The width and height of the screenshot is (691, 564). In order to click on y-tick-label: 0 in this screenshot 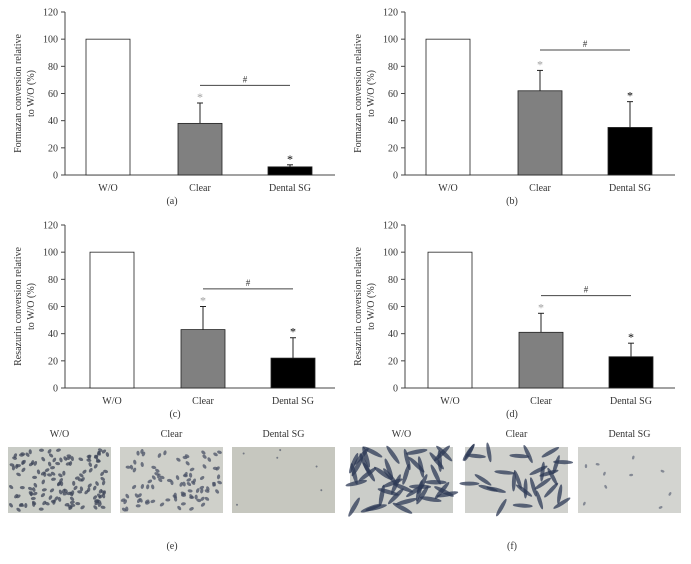, I will do `click(395, 176)`.